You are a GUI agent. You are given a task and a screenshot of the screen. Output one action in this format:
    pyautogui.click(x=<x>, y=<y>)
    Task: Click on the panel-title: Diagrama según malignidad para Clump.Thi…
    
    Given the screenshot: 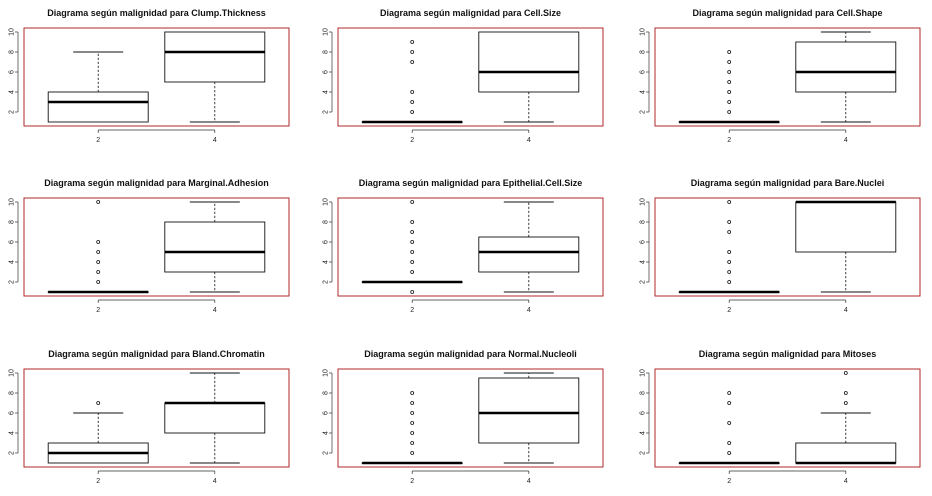 What is the action you would take?
    pyautogui.click(x=156, y=13)
    